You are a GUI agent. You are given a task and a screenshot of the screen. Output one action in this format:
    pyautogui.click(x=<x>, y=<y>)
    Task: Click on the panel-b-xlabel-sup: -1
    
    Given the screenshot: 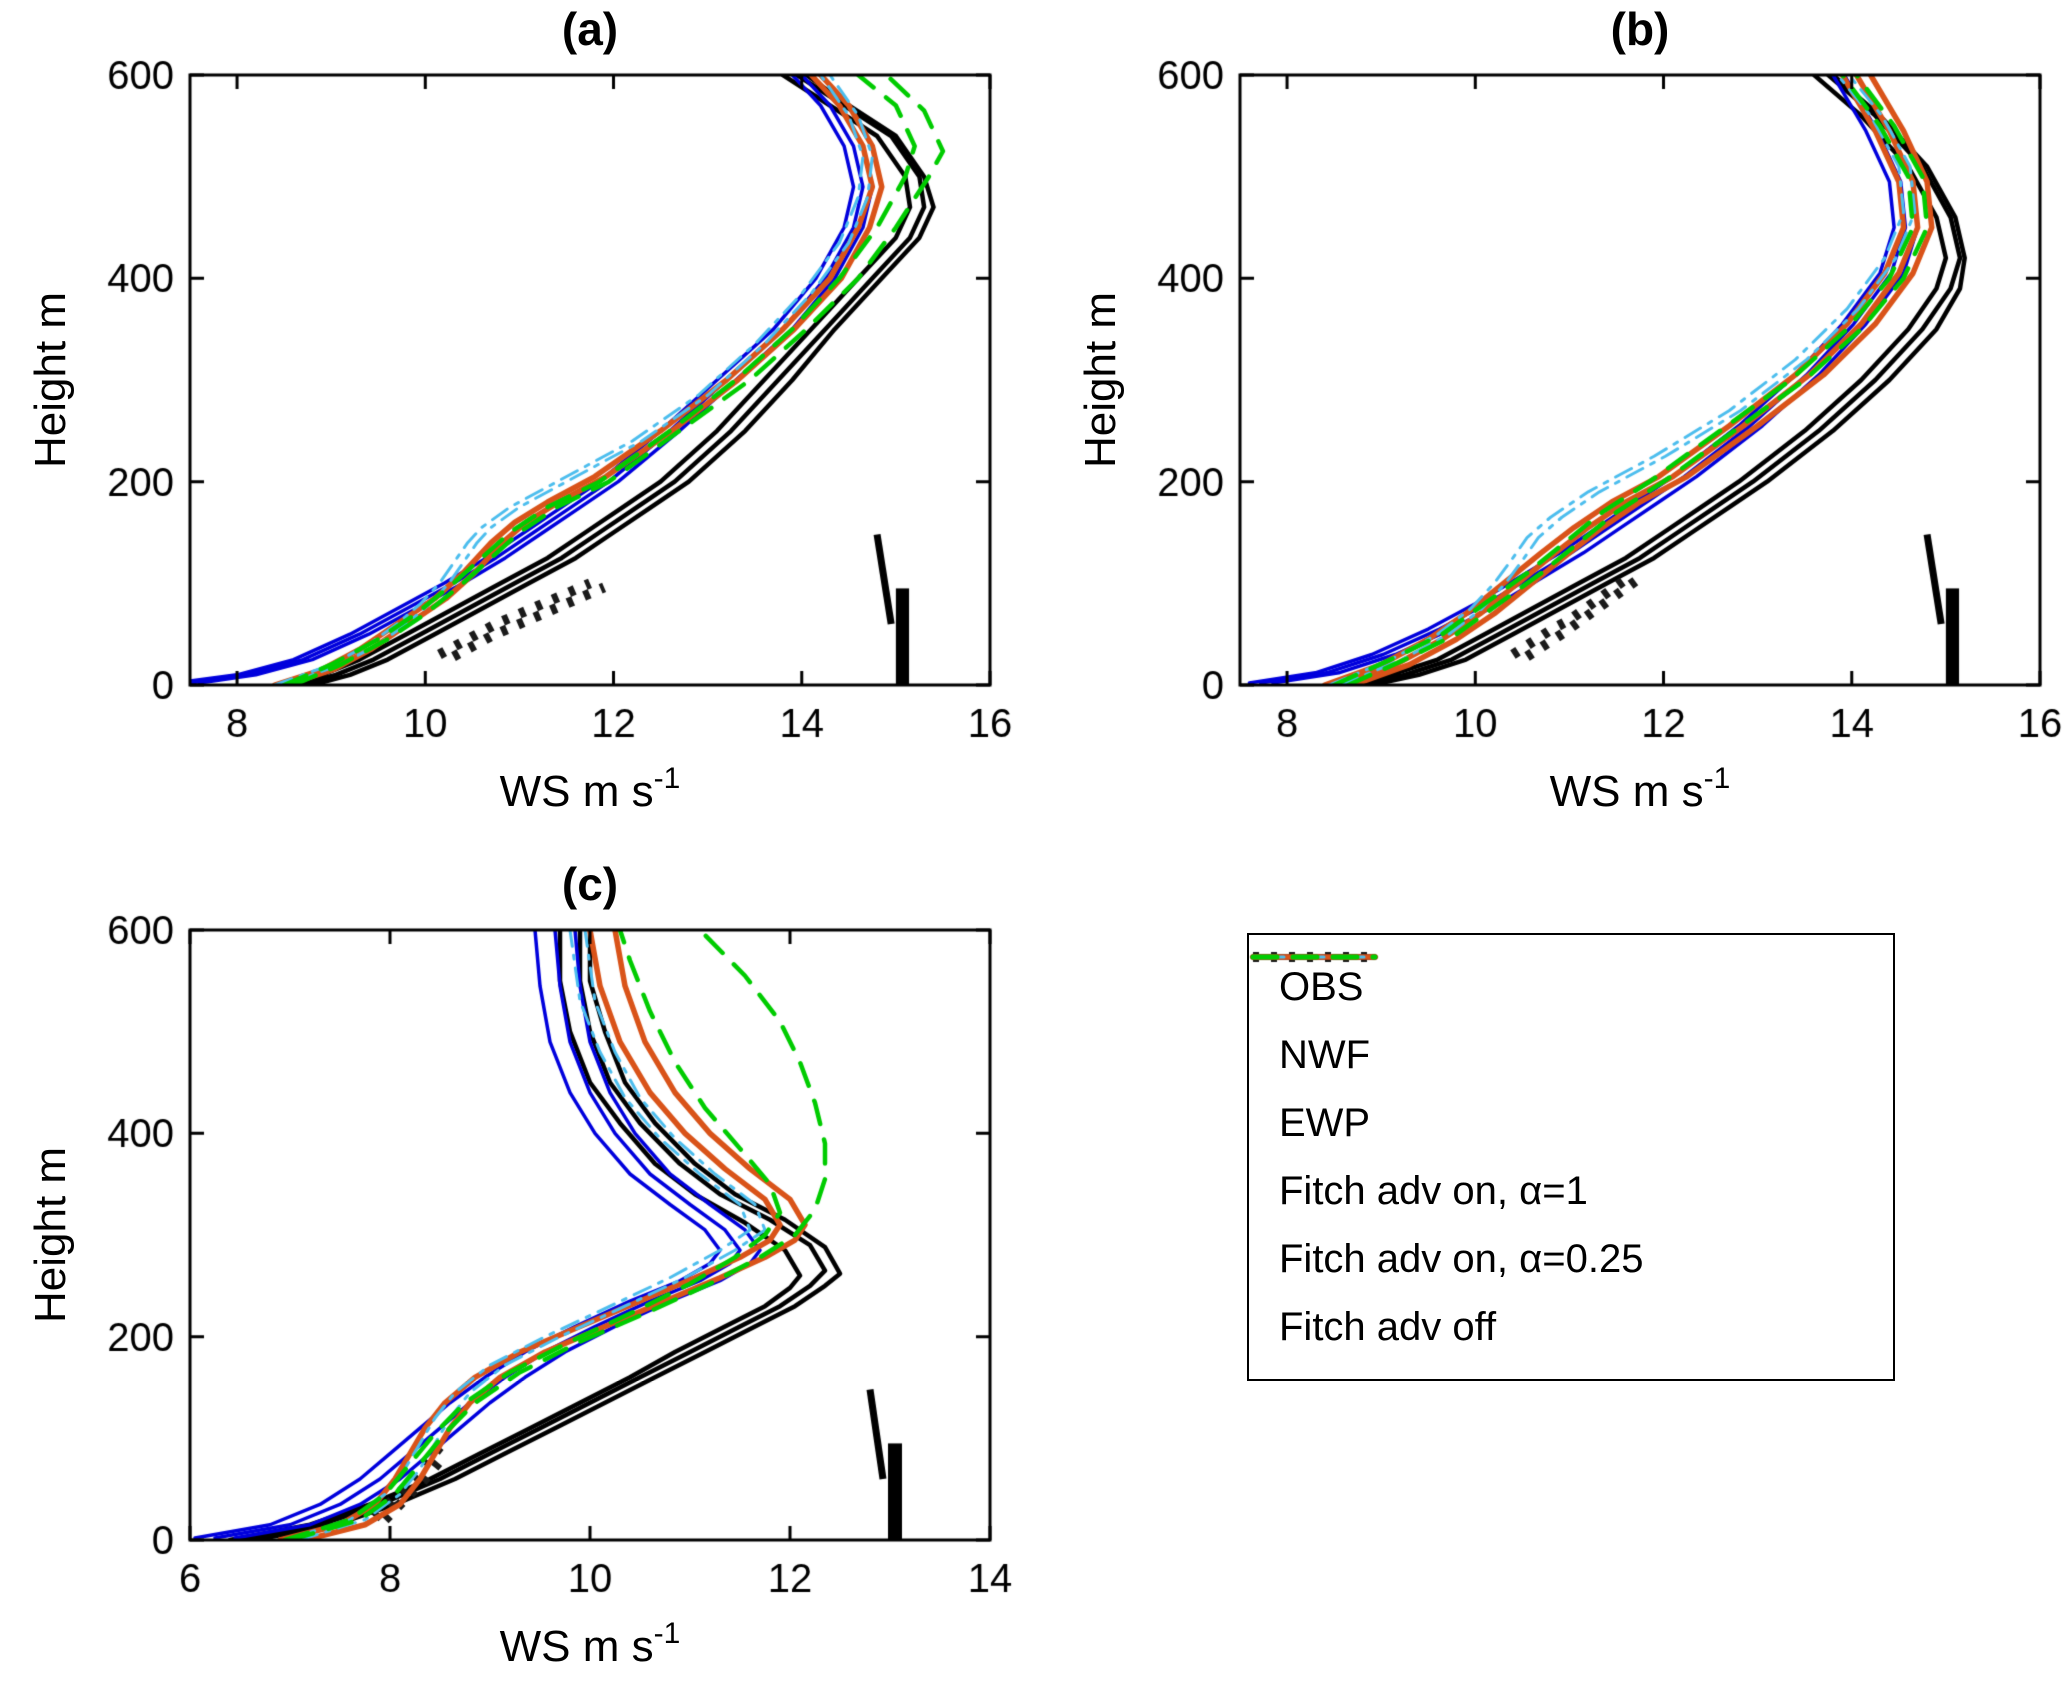 What is the action you would take?
    pyautogui.click(x=1717, y=778)
    